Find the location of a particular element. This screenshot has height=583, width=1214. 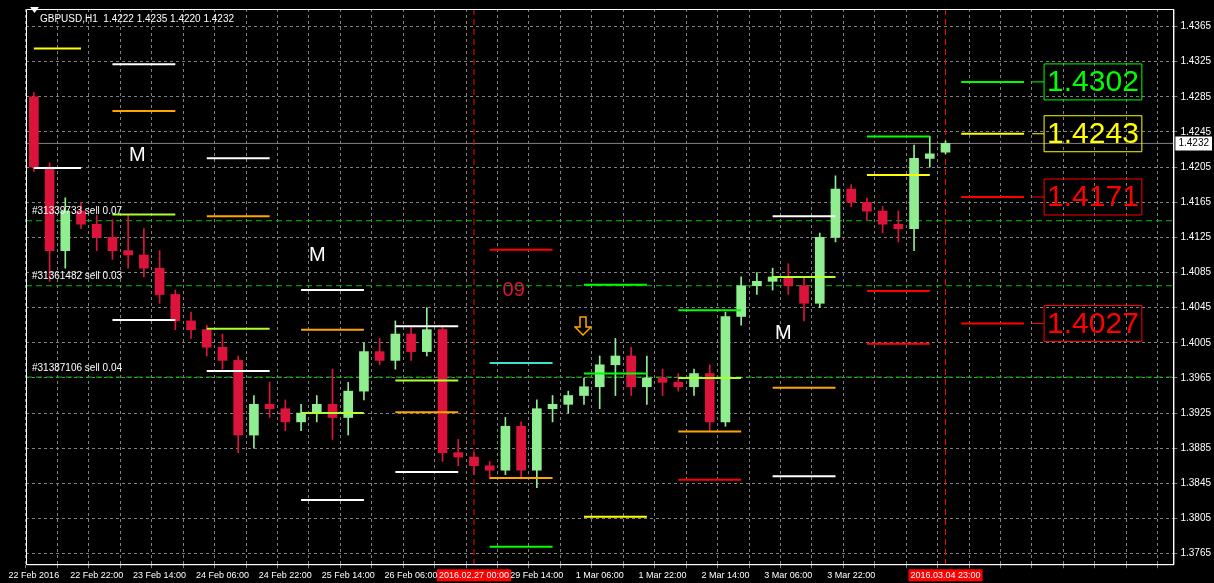

x-tick-label: 3 Mar 22:00 is located at coordinates (851, 575).